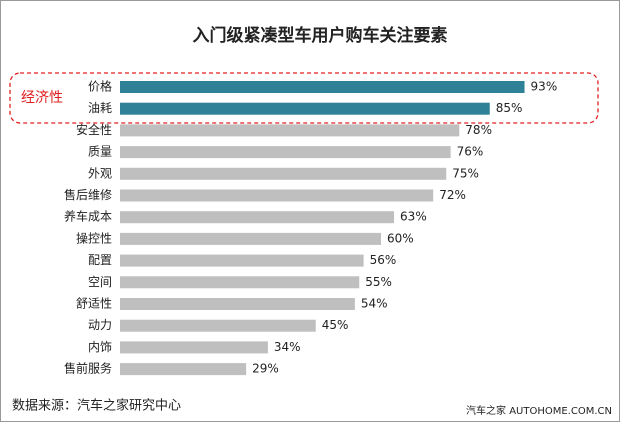 This screenshot has height=422, width=620. I want to click on category-label: 操控性, so click(94, 237).